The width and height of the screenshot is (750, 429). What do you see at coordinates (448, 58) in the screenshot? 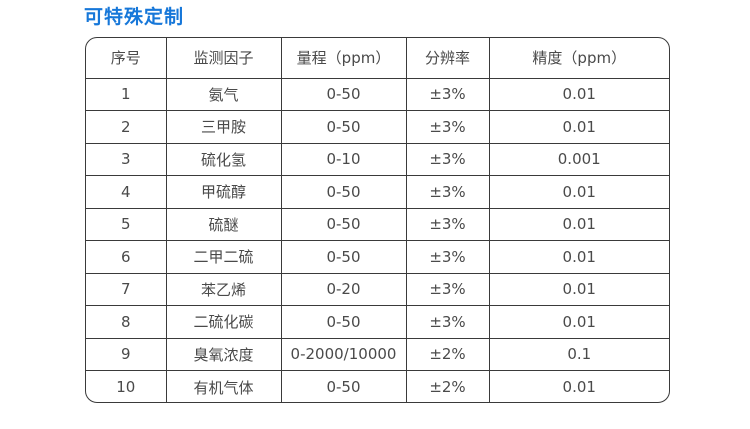
I see `column-header-resolution: 分辨率` at bounding box center [448, 58].